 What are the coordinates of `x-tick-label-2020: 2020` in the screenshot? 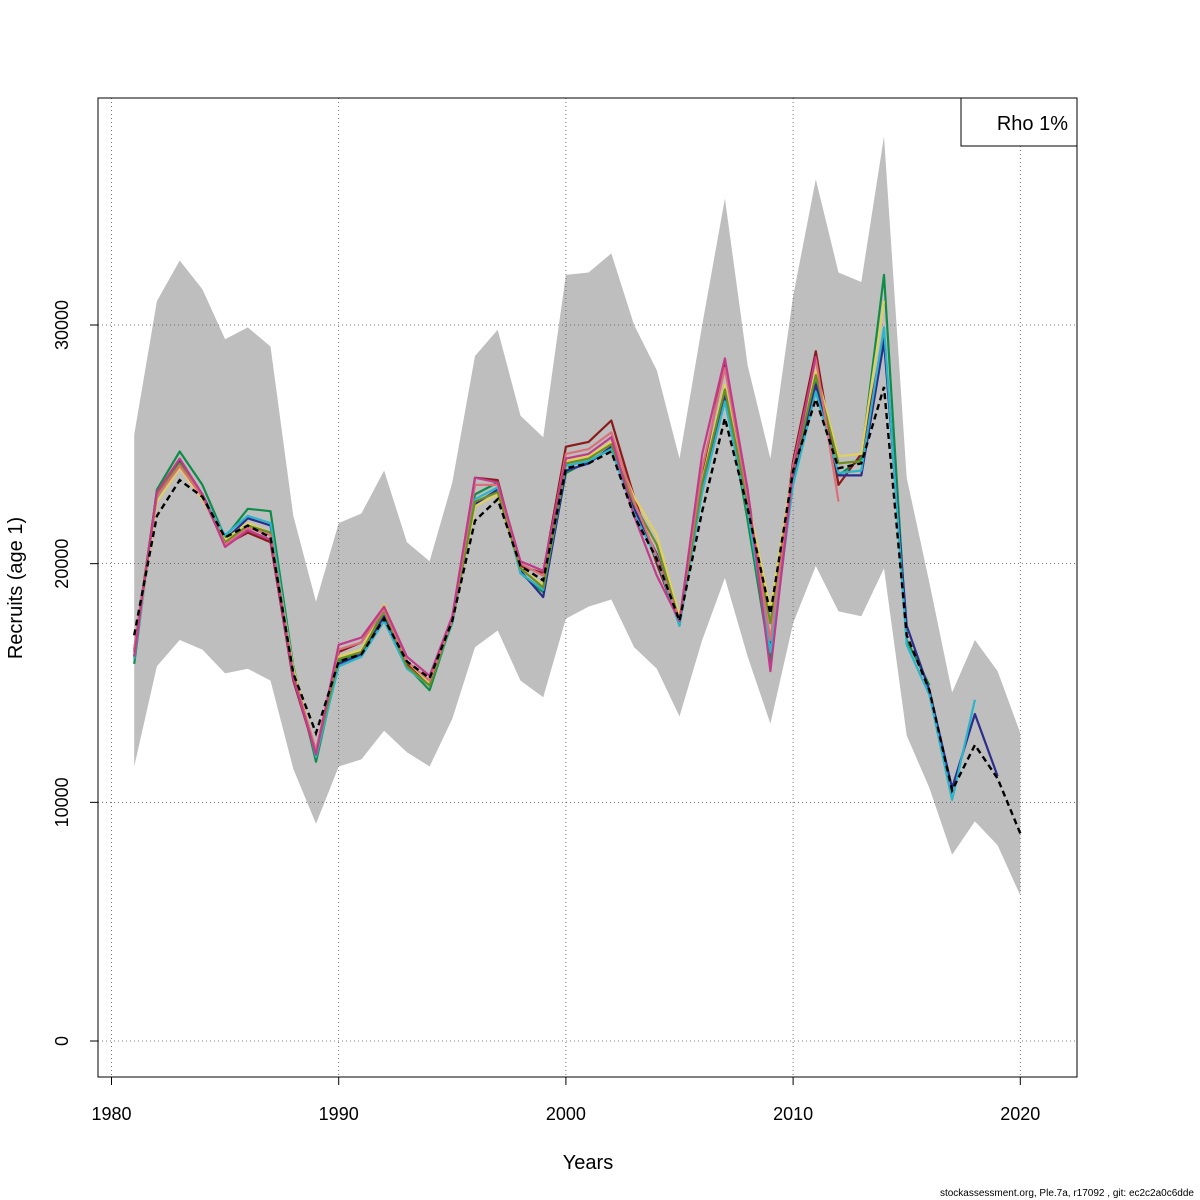 It's located at (1020, 1114).